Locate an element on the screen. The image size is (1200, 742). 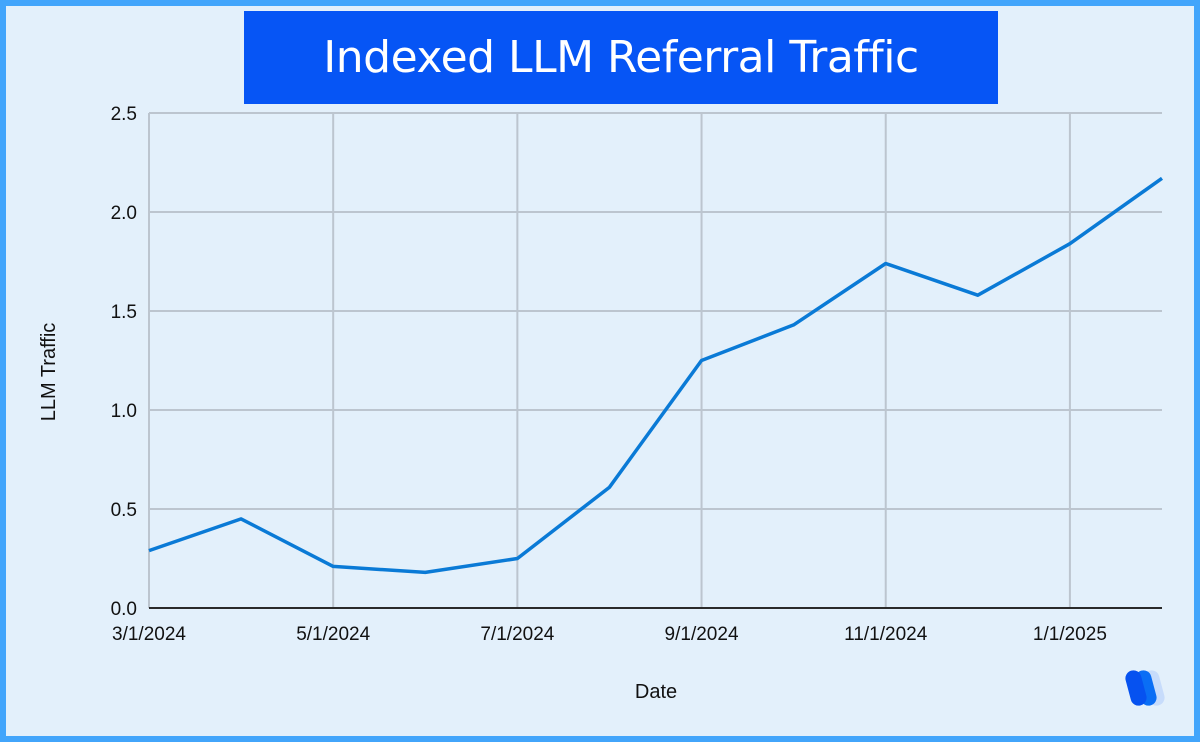
x-tick-label: 9/1/2024 is located at coordinates (702, 634).